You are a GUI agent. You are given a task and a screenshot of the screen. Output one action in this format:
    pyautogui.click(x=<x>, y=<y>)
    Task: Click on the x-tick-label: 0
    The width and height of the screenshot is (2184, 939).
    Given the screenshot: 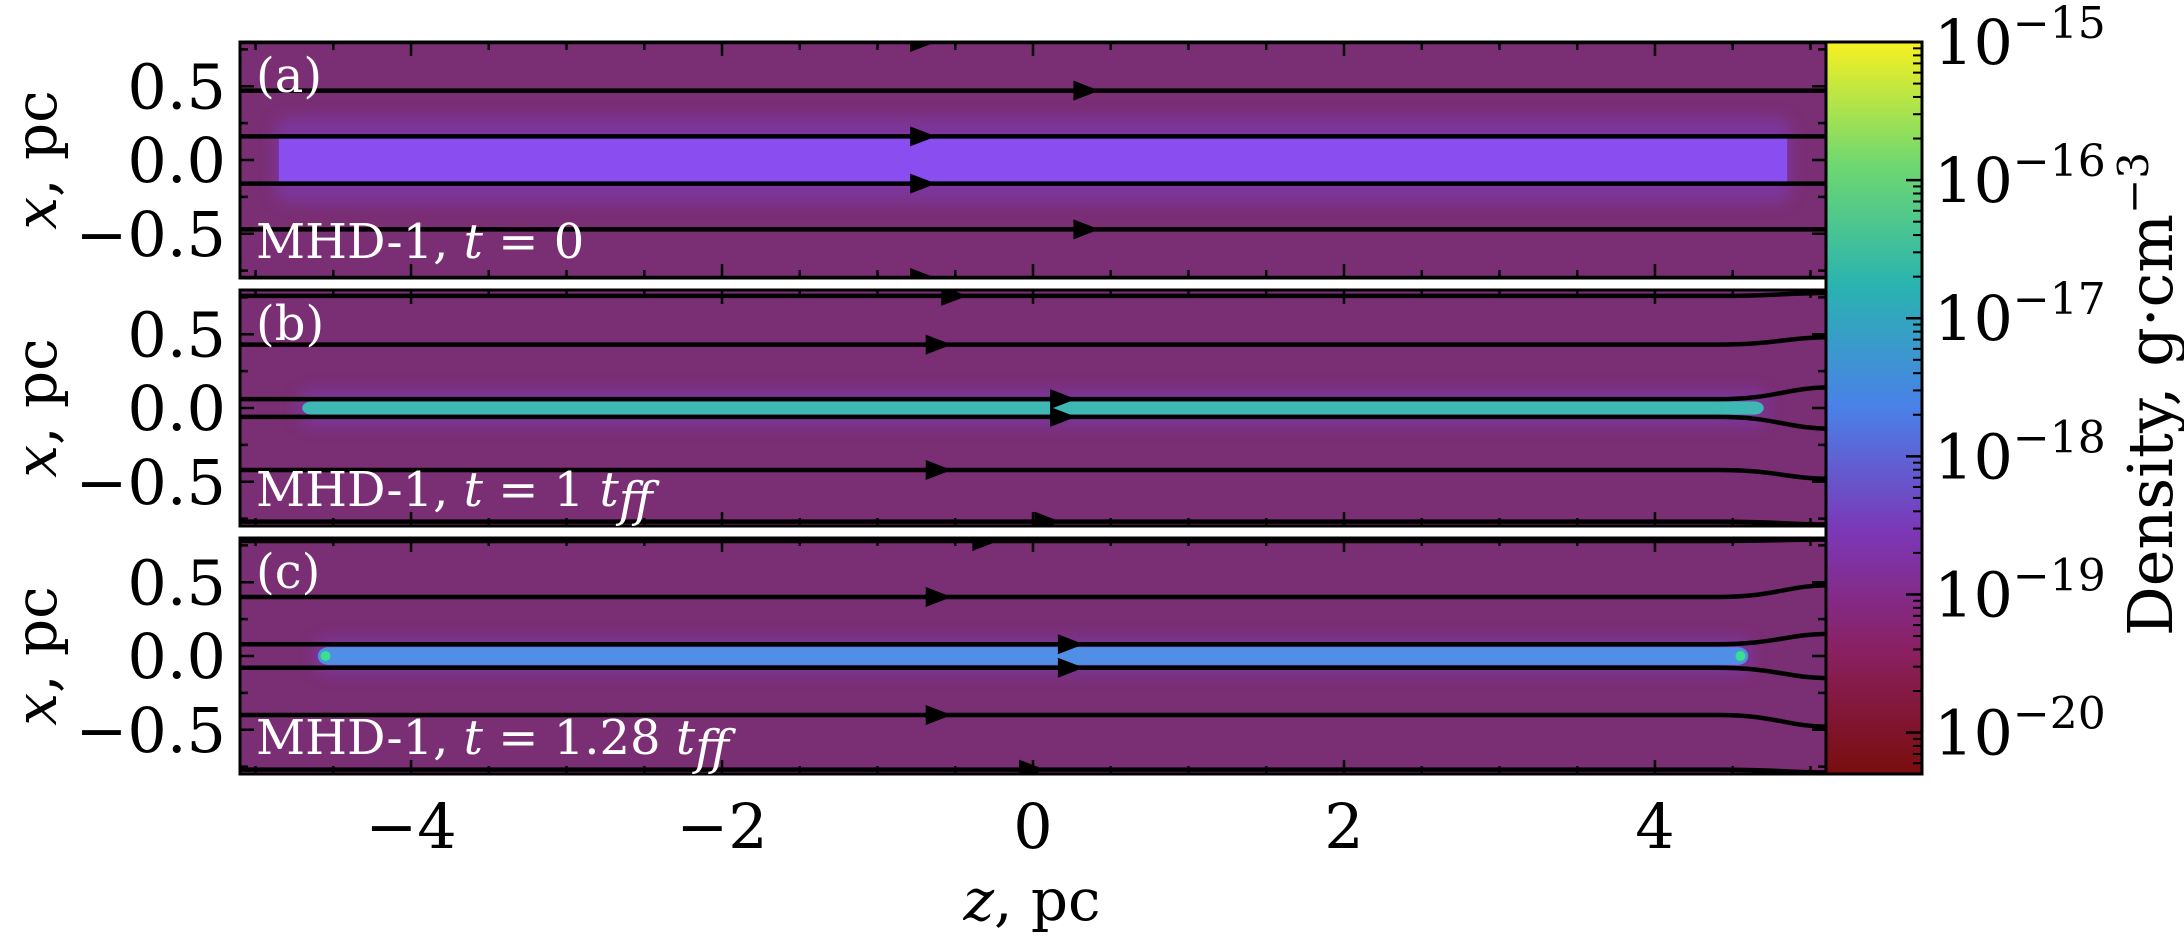 What is the action you would take?
    pyautogui.click(x=1032, y=826)
    